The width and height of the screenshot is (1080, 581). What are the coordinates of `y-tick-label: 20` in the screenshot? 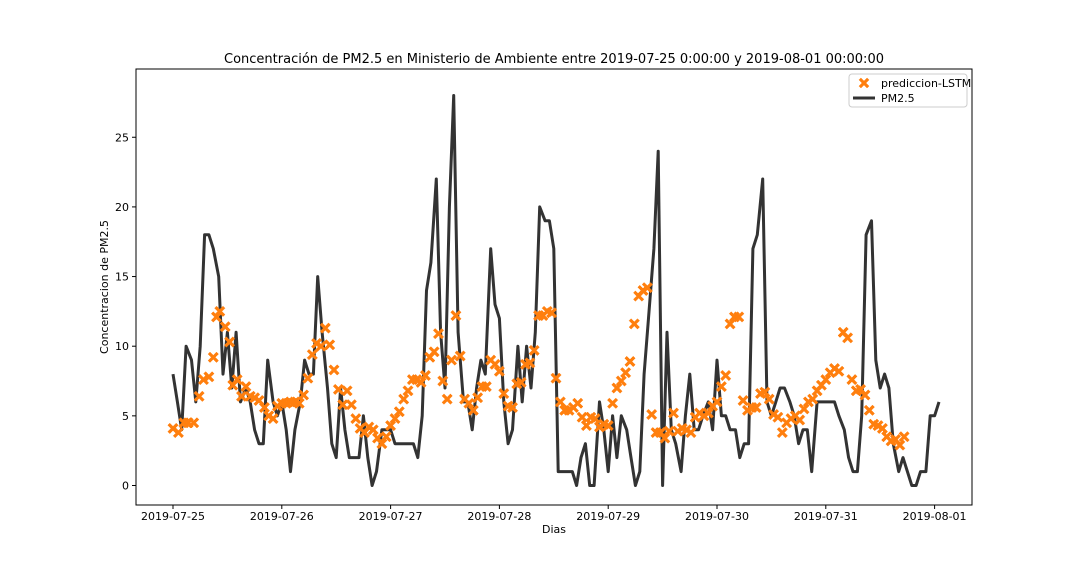 It's located at (122, 207).